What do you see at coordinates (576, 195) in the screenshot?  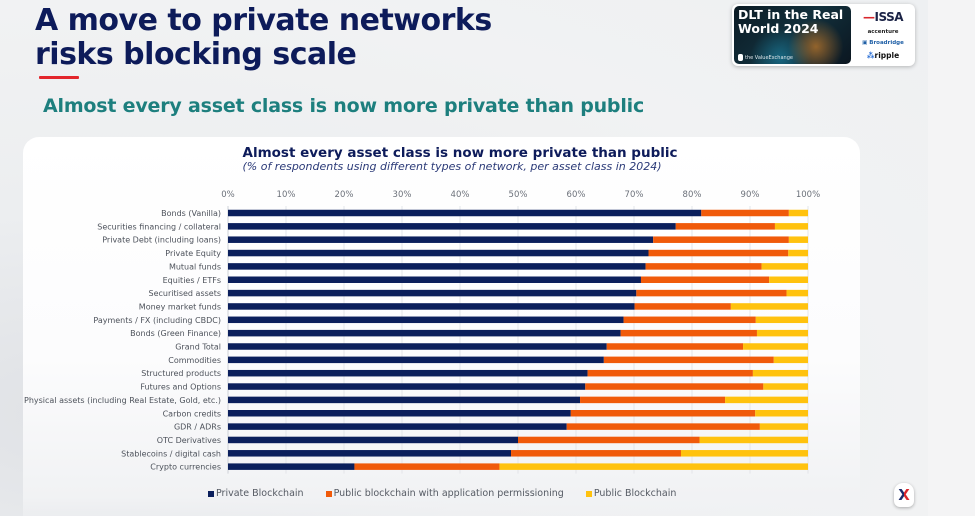 I see `x-tick-label: 60%` at bounding box center [576, 195].